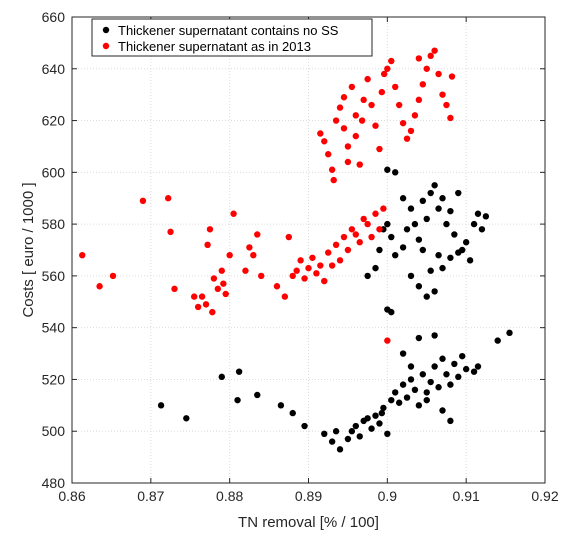 Image resolution: width=571 pixels, height=537 pixels. I want to click on y-tick-label: 640, so click(54, 69).